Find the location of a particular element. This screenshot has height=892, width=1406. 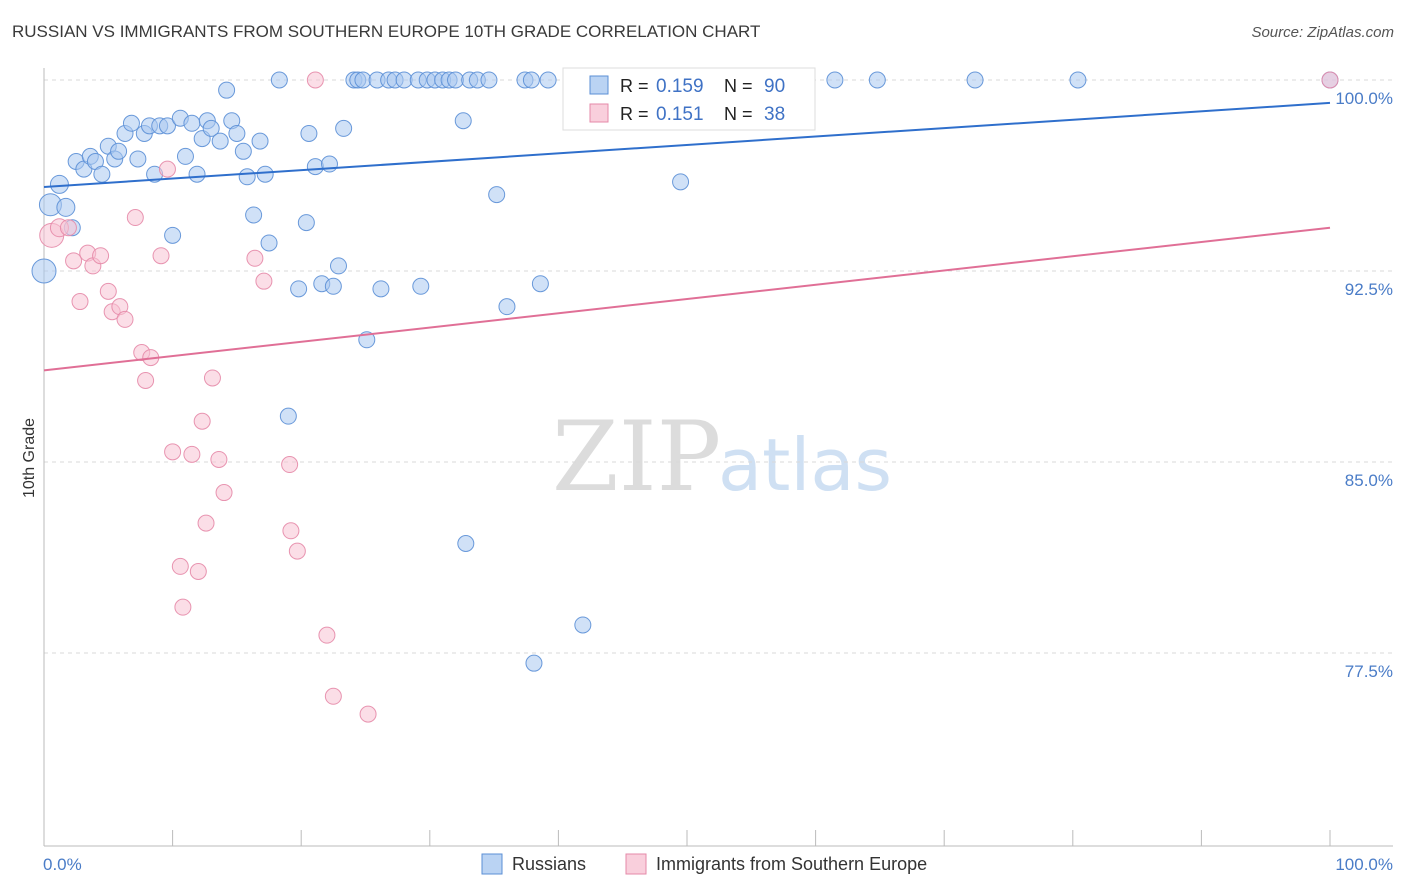

y-axis-label: 10th Grade is located at coordinates (29, 458).